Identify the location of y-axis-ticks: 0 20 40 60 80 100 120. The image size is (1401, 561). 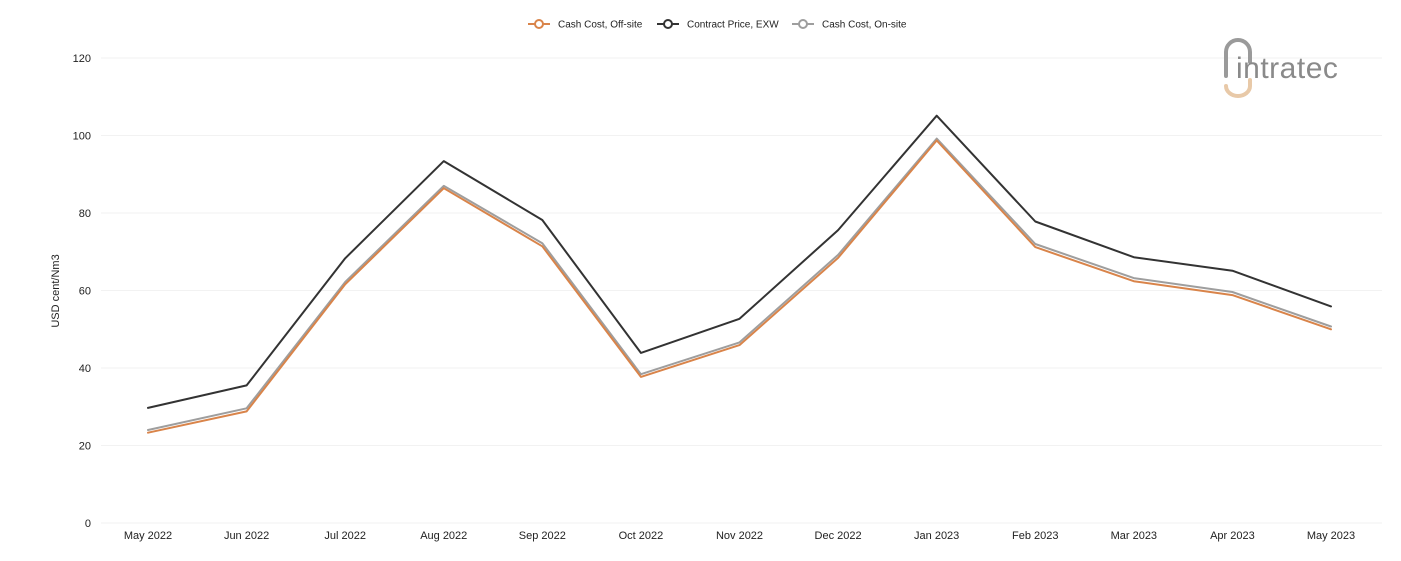
(82, 291).